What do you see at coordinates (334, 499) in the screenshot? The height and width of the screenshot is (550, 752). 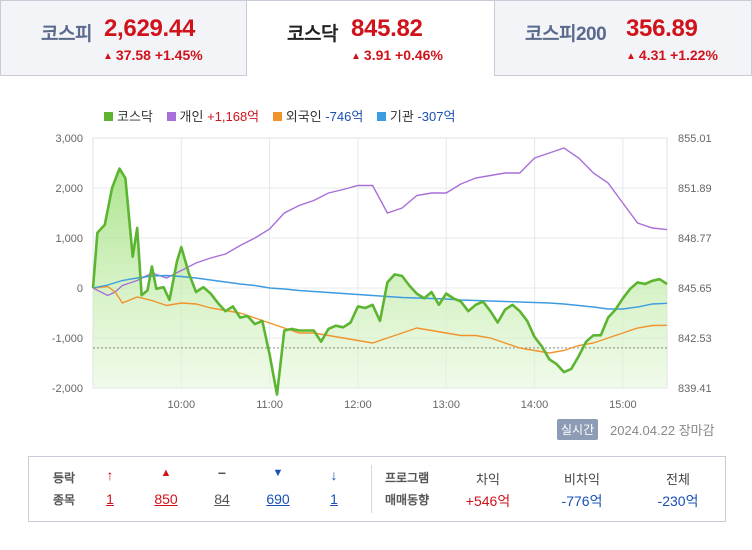 I see `lower-limit-count: 1` at bounding box center [334, 499].